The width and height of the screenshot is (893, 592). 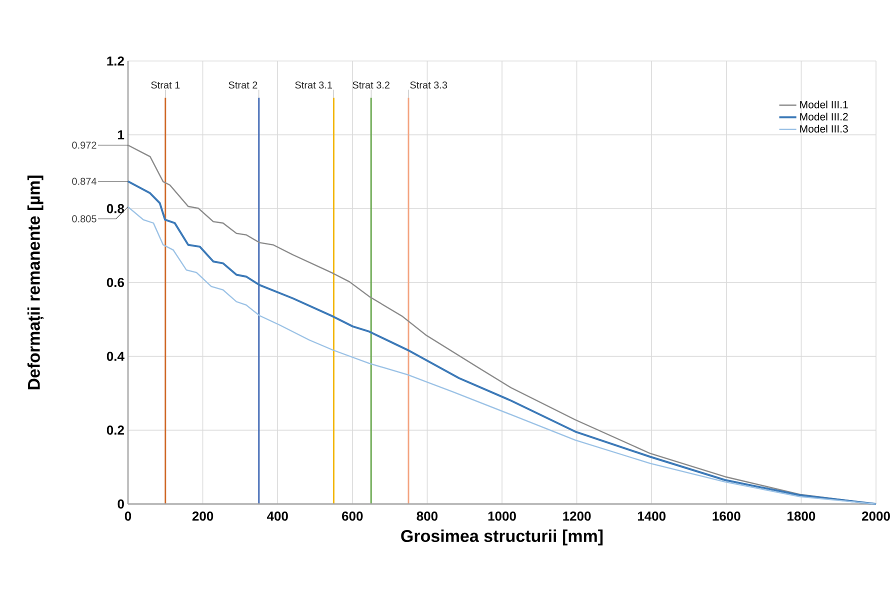 I want to click on y-tick-label: 0.4, so click(x=115, y=356).